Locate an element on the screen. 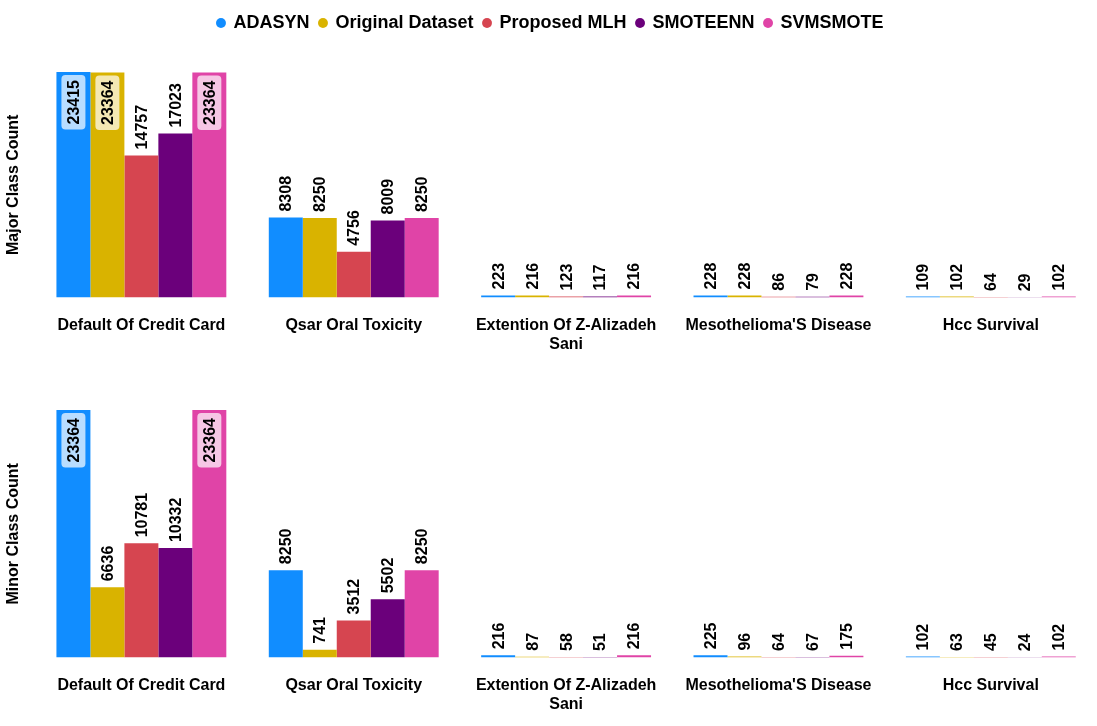  y-axis-title: Major Class Count is located at coordinates (13, 184).